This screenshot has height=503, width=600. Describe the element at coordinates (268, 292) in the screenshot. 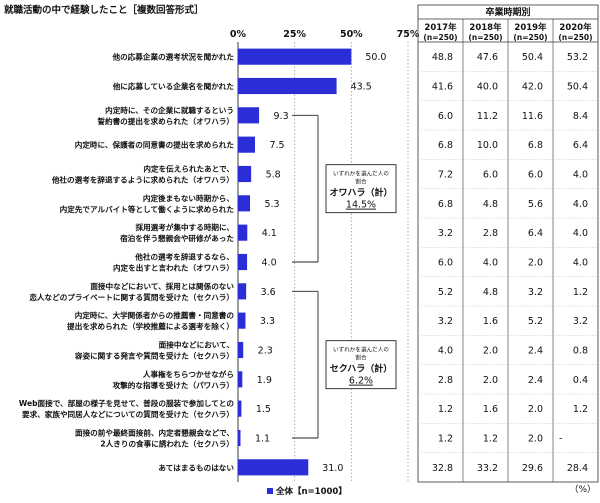

I see `bar-value-label: 3.6` at that location.